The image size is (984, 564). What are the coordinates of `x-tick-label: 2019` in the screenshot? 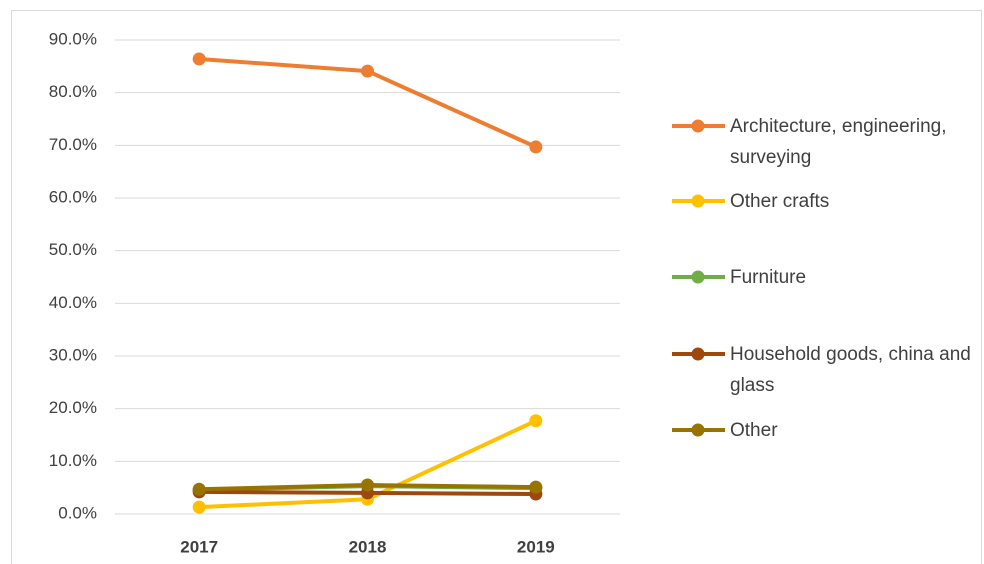 It's located at (536, 546).